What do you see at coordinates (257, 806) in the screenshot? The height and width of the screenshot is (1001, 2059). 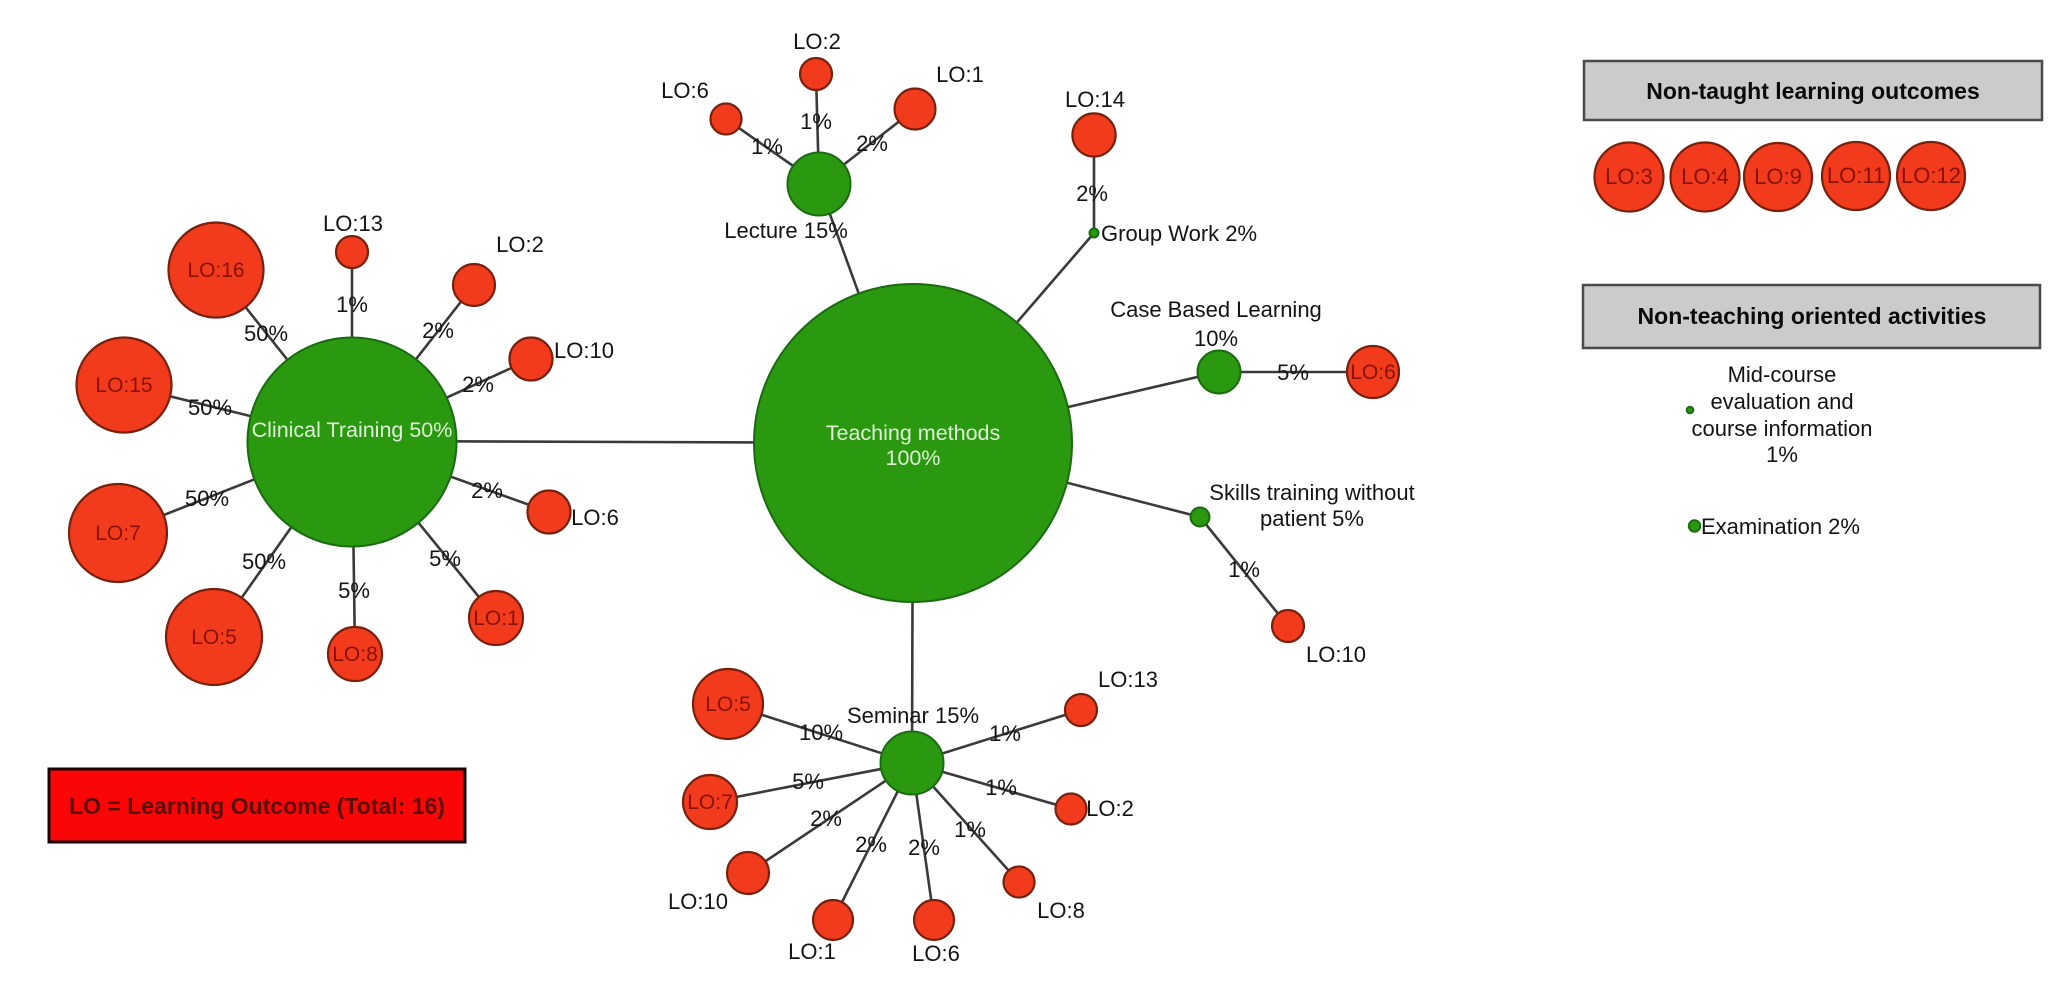 I see `svg-text:LO = Learning Outcome (Total:: LO = Learning Outcome (Total: 16)` at bounding box center [257, 806].